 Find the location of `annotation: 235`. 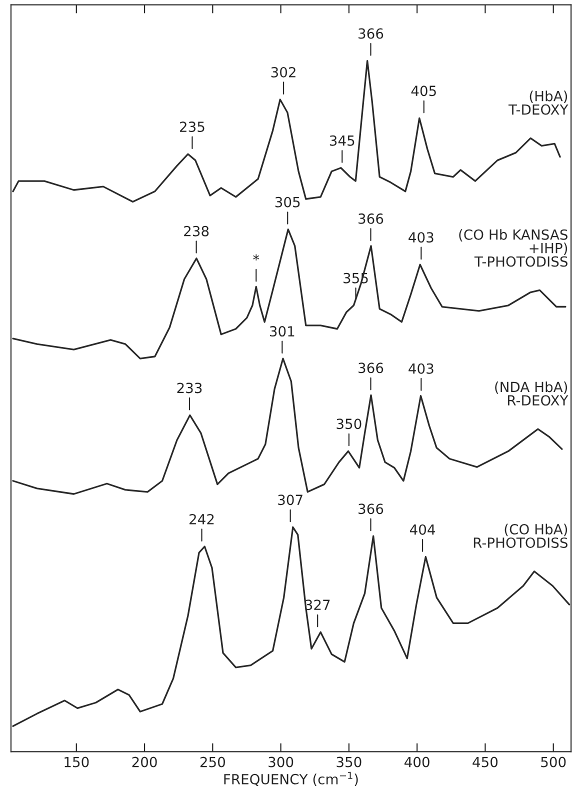

annotation: 235 is located at coordinates (192, 127).